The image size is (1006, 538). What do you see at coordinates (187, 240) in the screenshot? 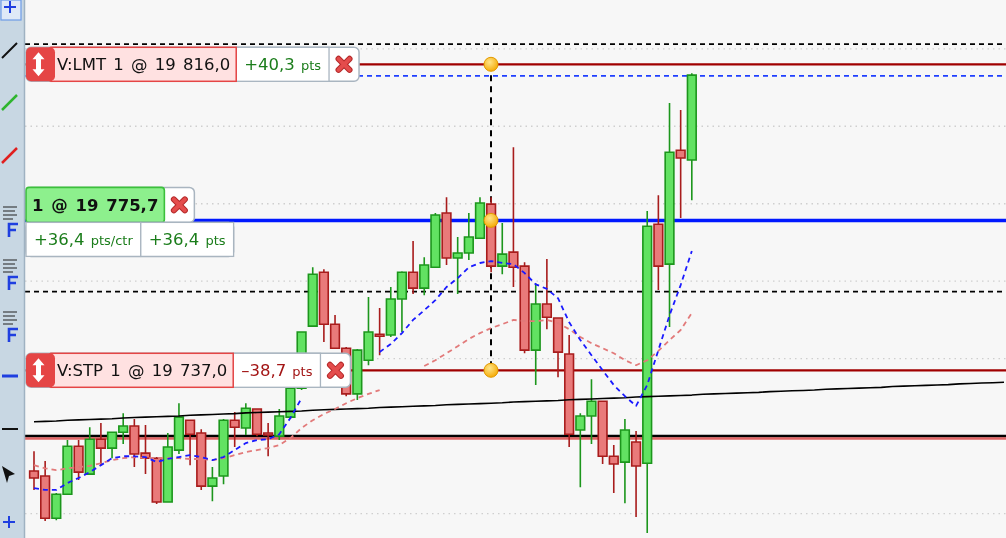
I see `annotation: +36,4 pts` at bounding box center [187, 240].